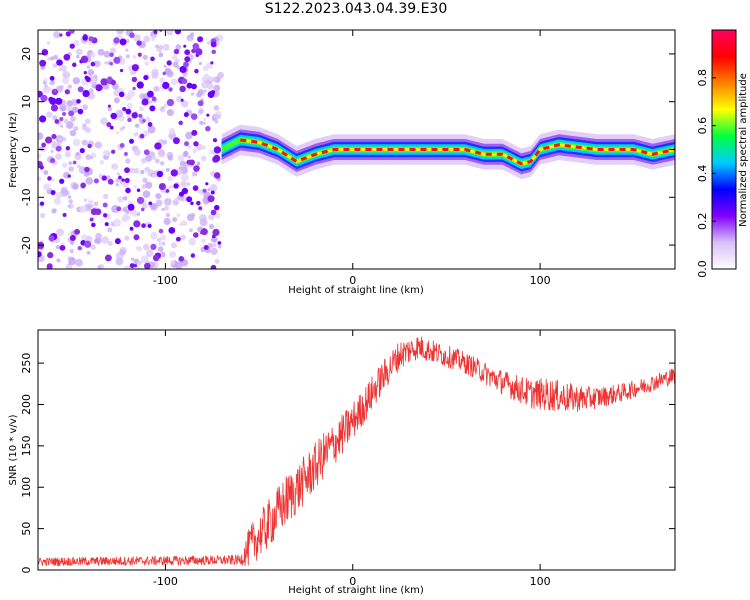 The height and width of the screenshot is (600, 750). What do you see at coordinates (540, 581) in the screenshot?
I see `snr-x-tick-label-2: 100` at bounding box center [540, 581].